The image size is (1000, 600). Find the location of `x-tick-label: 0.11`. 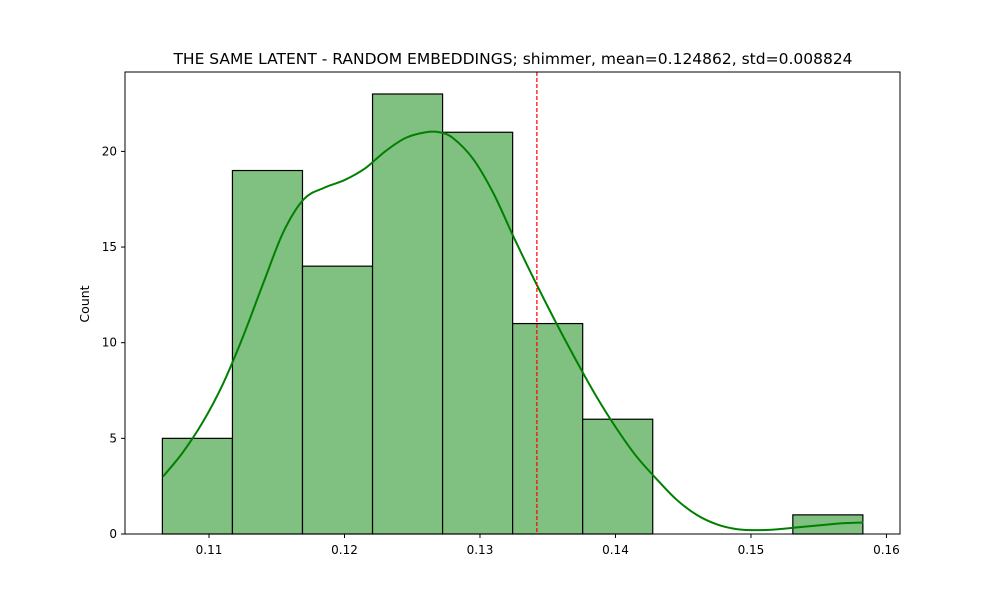

x-tick-label: 0.11 is located at coordinates (209, 550).